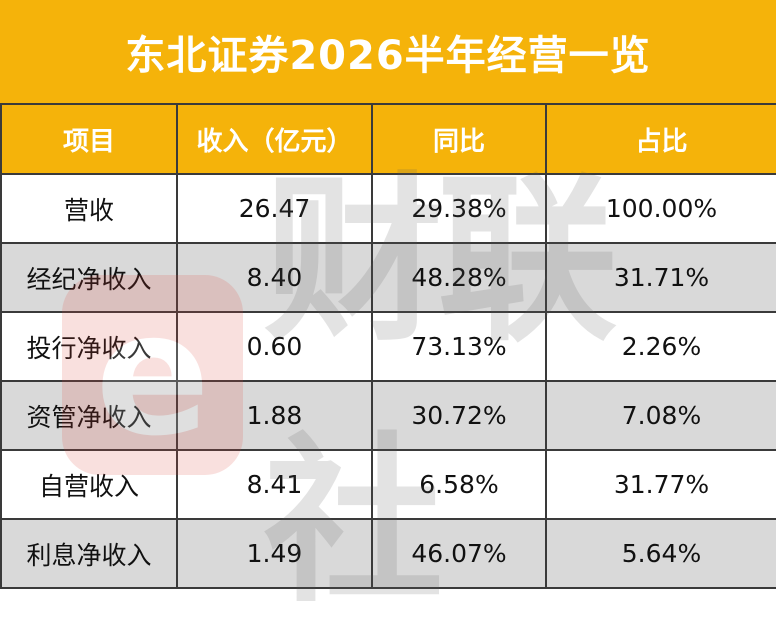 The width and height of the screenshot is (776, 636). Describe the element at coordinates (274, 208) in the screenshot. I see `revenue-cell: 26.47` at that location.